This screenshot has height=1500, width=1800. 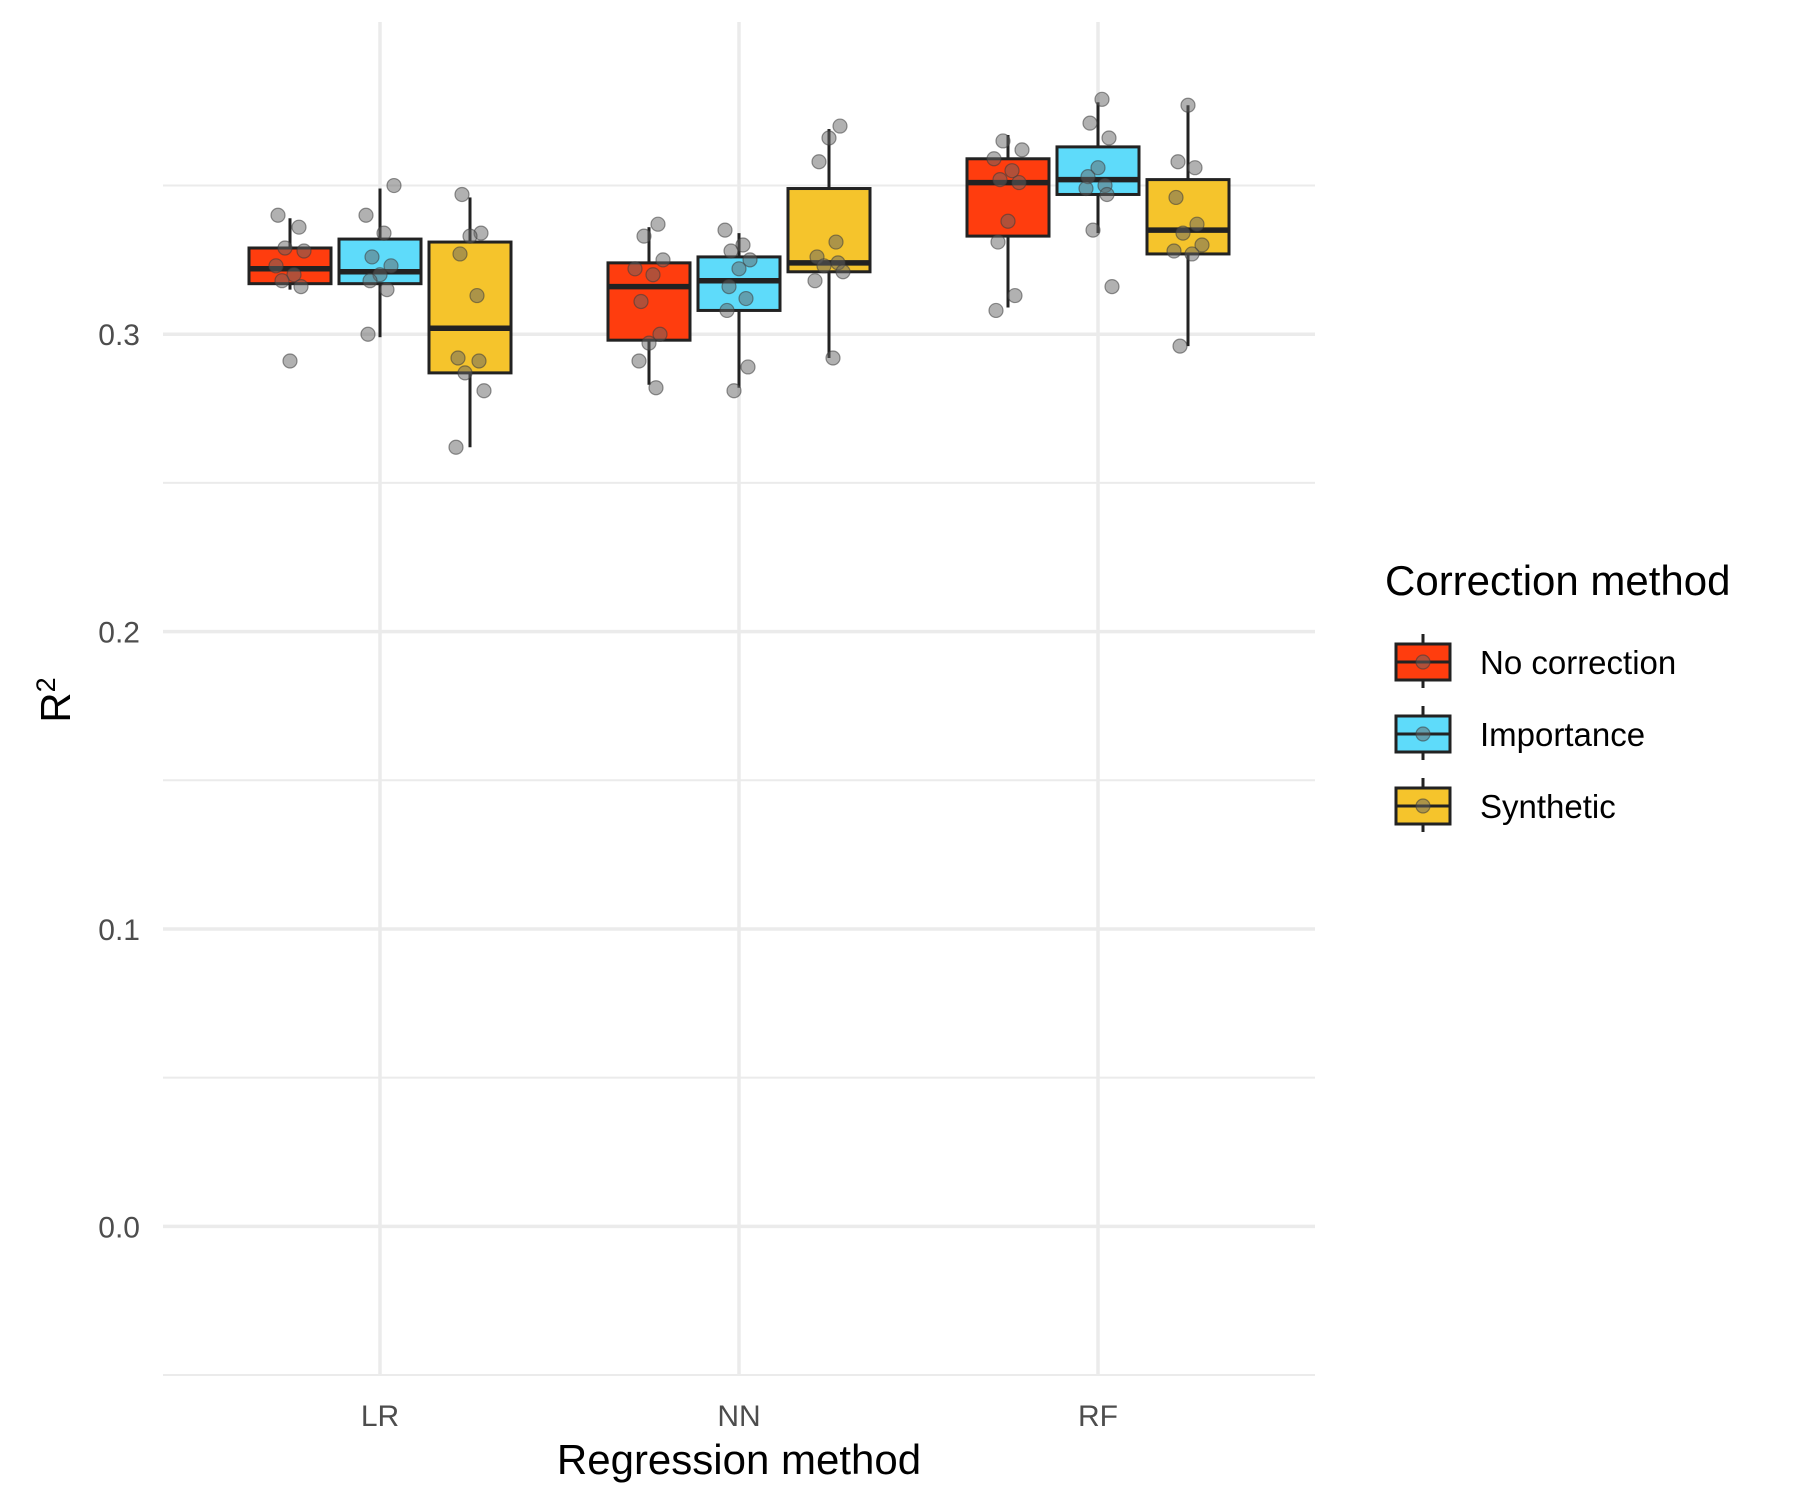 What do you see at coordinates (55, 707) in the screenshot?
I see `y-axis-title-base: R` at bounding box center [55, 707].